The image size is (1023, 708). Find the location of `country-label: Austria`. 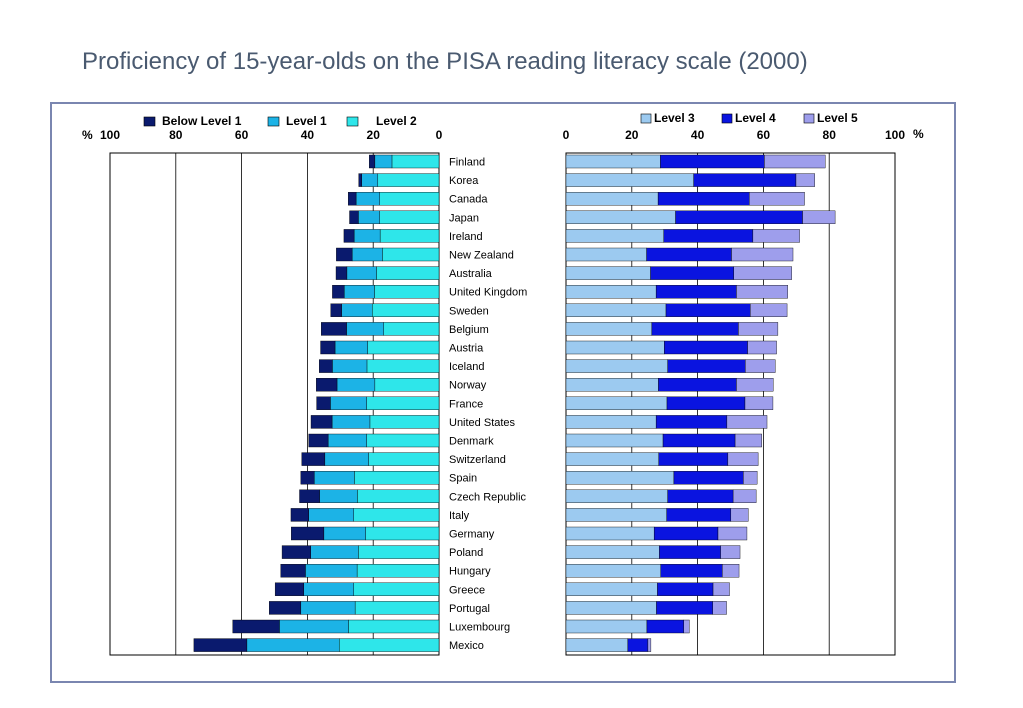

country-label: Austria is located at coordinates (466, 349).